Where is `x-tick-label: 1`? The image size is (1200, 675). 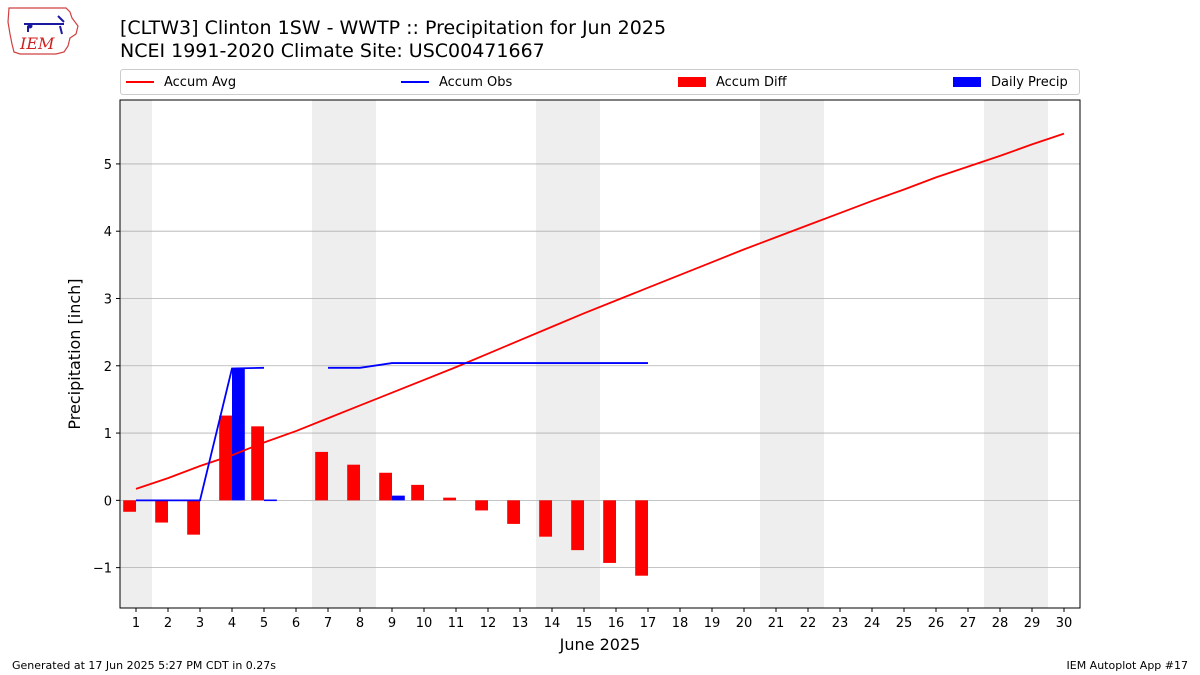 x-tick-label: 1 is located at coordinates (136, 623).